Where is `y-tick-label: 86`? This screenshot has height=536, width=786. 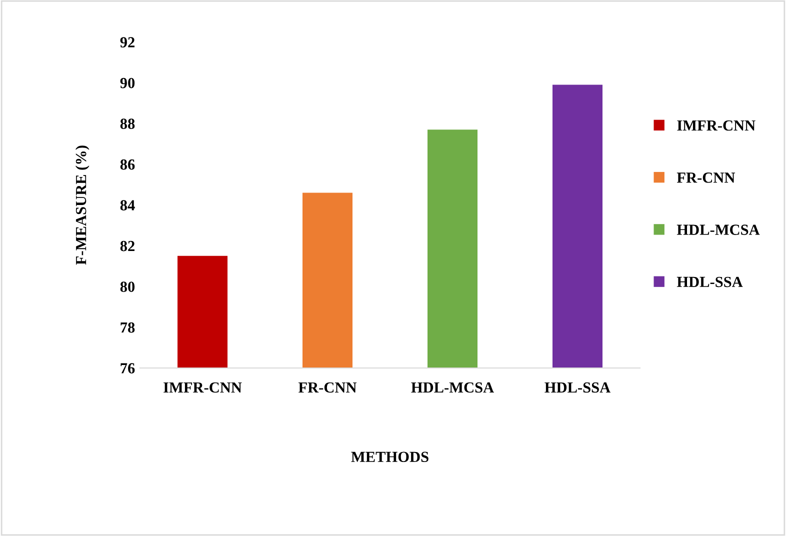 y-tick-label: 86 is located at coordinates (127, 164).